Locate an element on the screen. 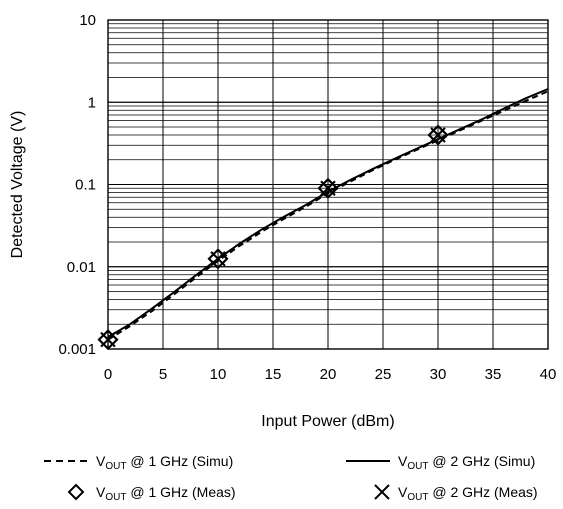  x-tick-label: 25 is located at coordinates (383, 374).